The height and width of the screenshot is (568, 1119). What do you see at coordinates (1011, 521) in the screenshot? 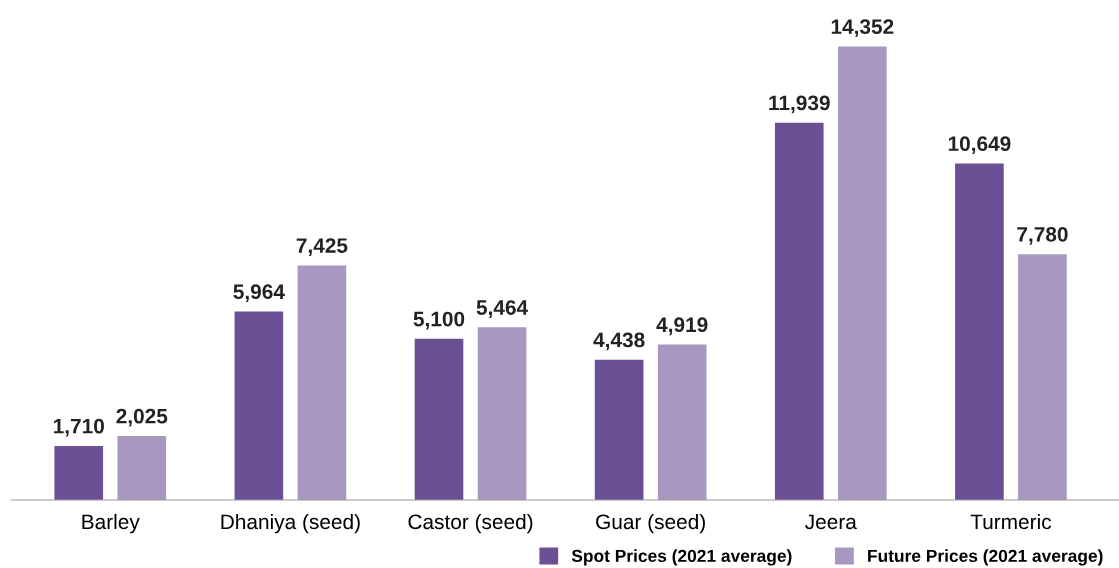
I see `x-tick-label: Turmeric` at bounding box center [1011, 521].